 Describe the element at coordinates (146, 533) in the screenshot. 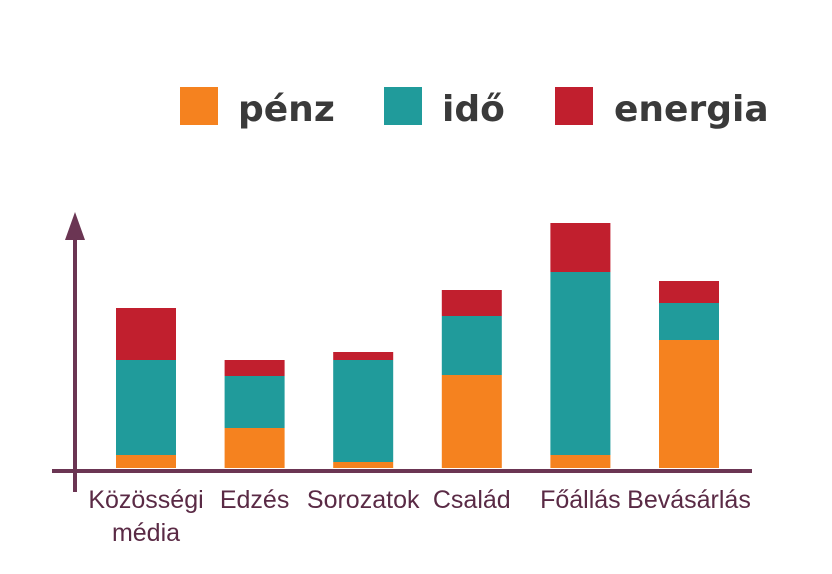

I see `x-tick-label: média` at that location.